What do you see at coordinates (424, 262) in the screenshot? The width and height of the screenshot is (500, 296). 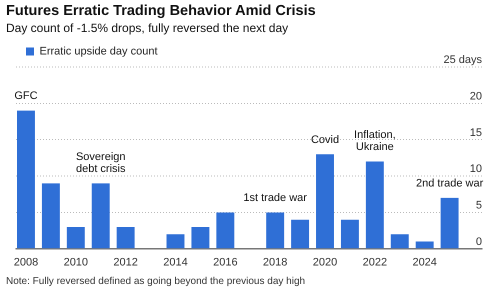 I see `x-tick-label: 2024` at bounding box center [424, 262].